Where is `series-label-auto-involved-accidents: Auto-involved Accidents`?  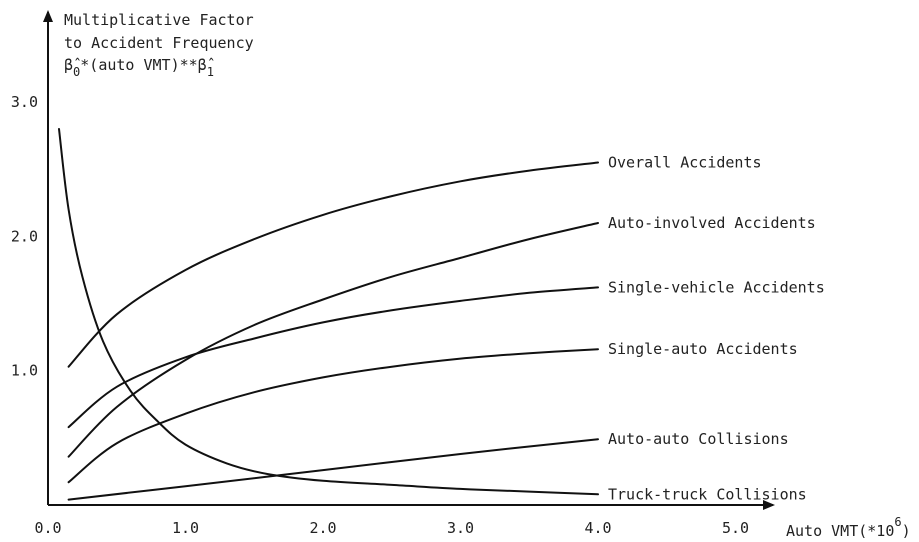 series-label-auto-involved-accidents: Auto-involved Accidents is located at coordinates (712, 223).